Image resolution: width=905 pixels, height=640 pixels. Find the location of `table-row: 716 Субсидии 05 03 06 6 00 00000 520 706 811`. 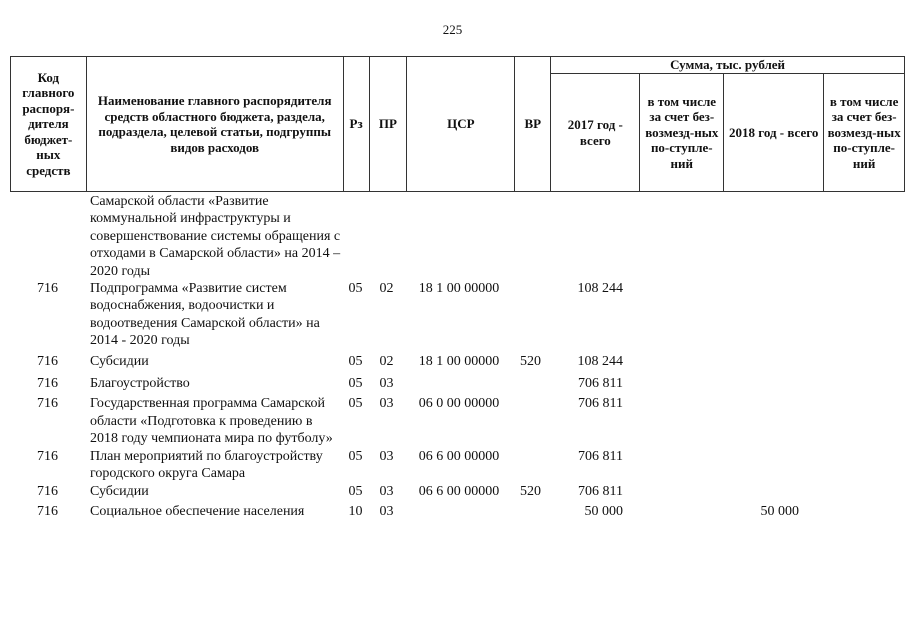

table-row: 716 Субсидии 05 03 06 6 00 00000 520 706 811 is located at coordinates (455, 491).